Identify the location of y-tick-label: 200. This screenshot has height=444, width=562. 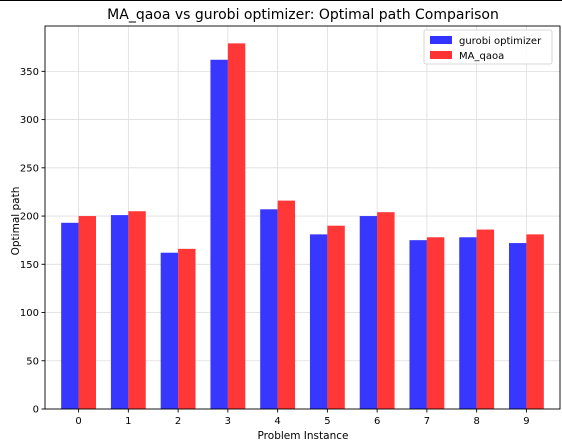
(29, 217).